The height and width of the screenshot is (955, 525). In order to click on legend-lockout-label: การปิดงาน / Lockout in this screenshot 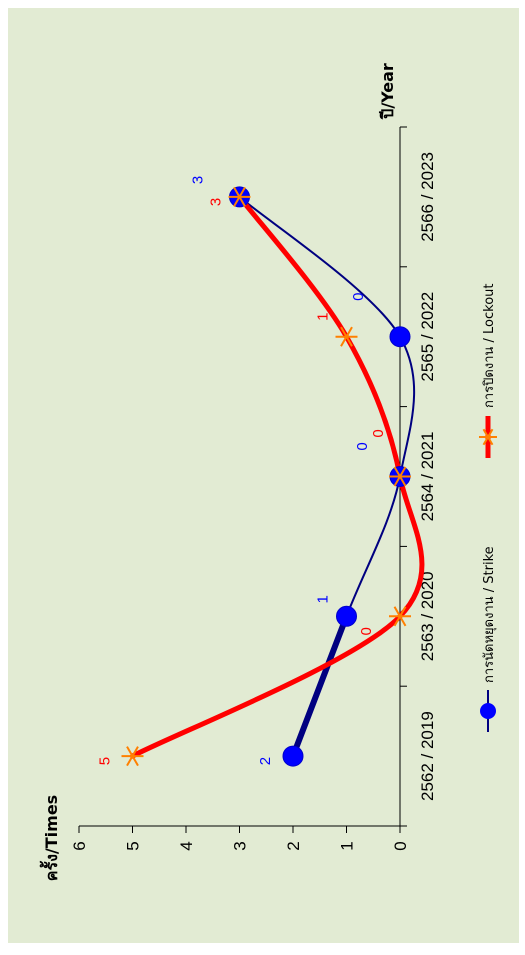, I will do `click(489, 346)`.